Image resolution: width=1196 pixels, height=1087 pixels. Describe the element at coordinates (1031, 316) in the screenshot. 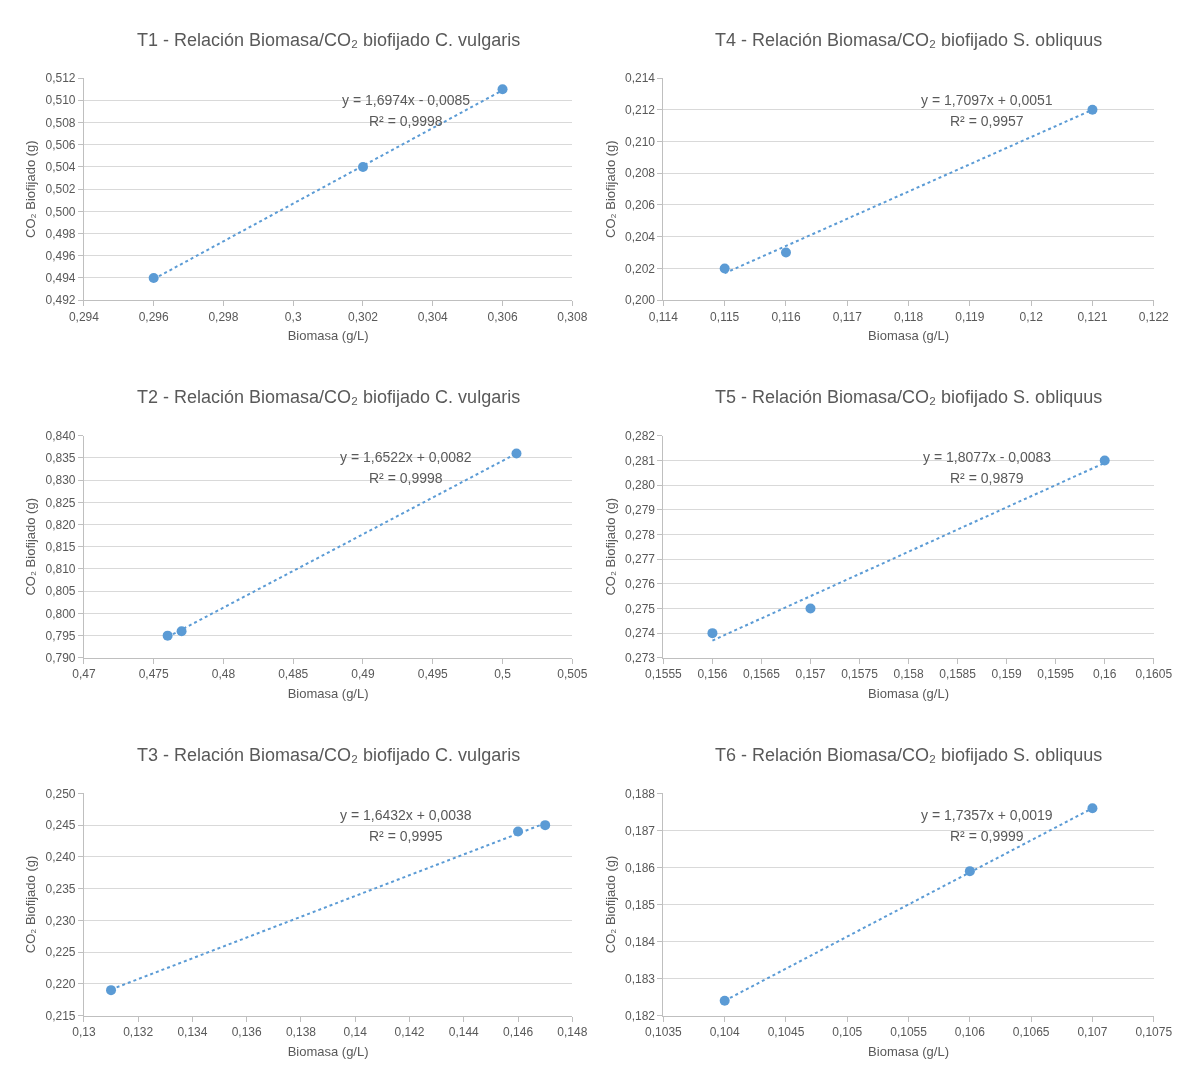

I see `x-tick-label: 0,12` at that location.